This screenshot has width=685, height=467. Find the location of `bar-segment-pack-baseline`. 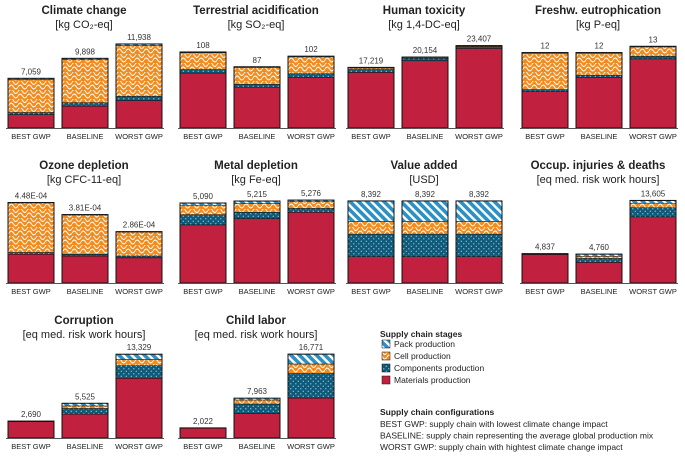

bar-segment-pack-baseline is located at coordinates (425, 211).